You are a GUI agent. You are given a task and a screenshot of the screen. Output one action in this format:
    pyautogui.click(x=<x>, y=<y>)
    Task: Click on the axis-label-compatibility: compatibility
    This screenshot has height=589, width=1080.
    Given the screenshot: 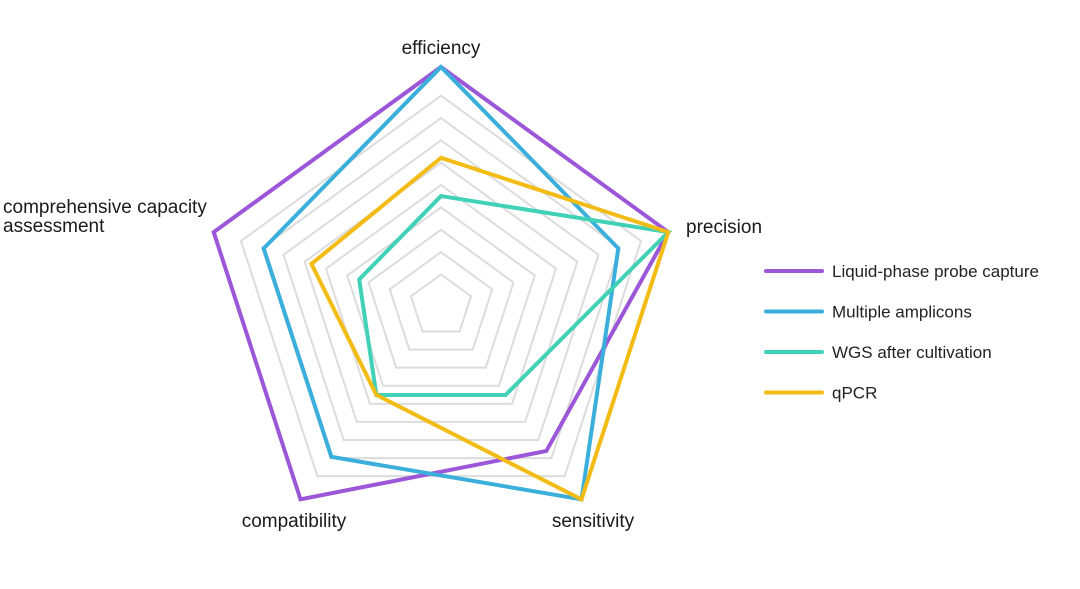 What is the action you would take?
    pyautogui.click(x=294, y=521)
    